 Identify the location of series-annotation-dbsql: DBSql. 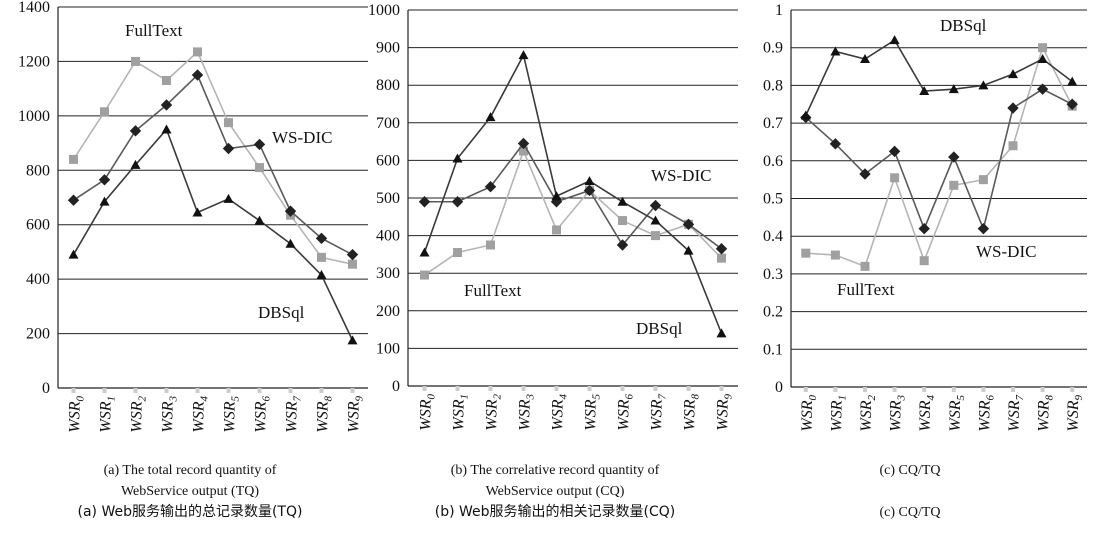
(659, 328).